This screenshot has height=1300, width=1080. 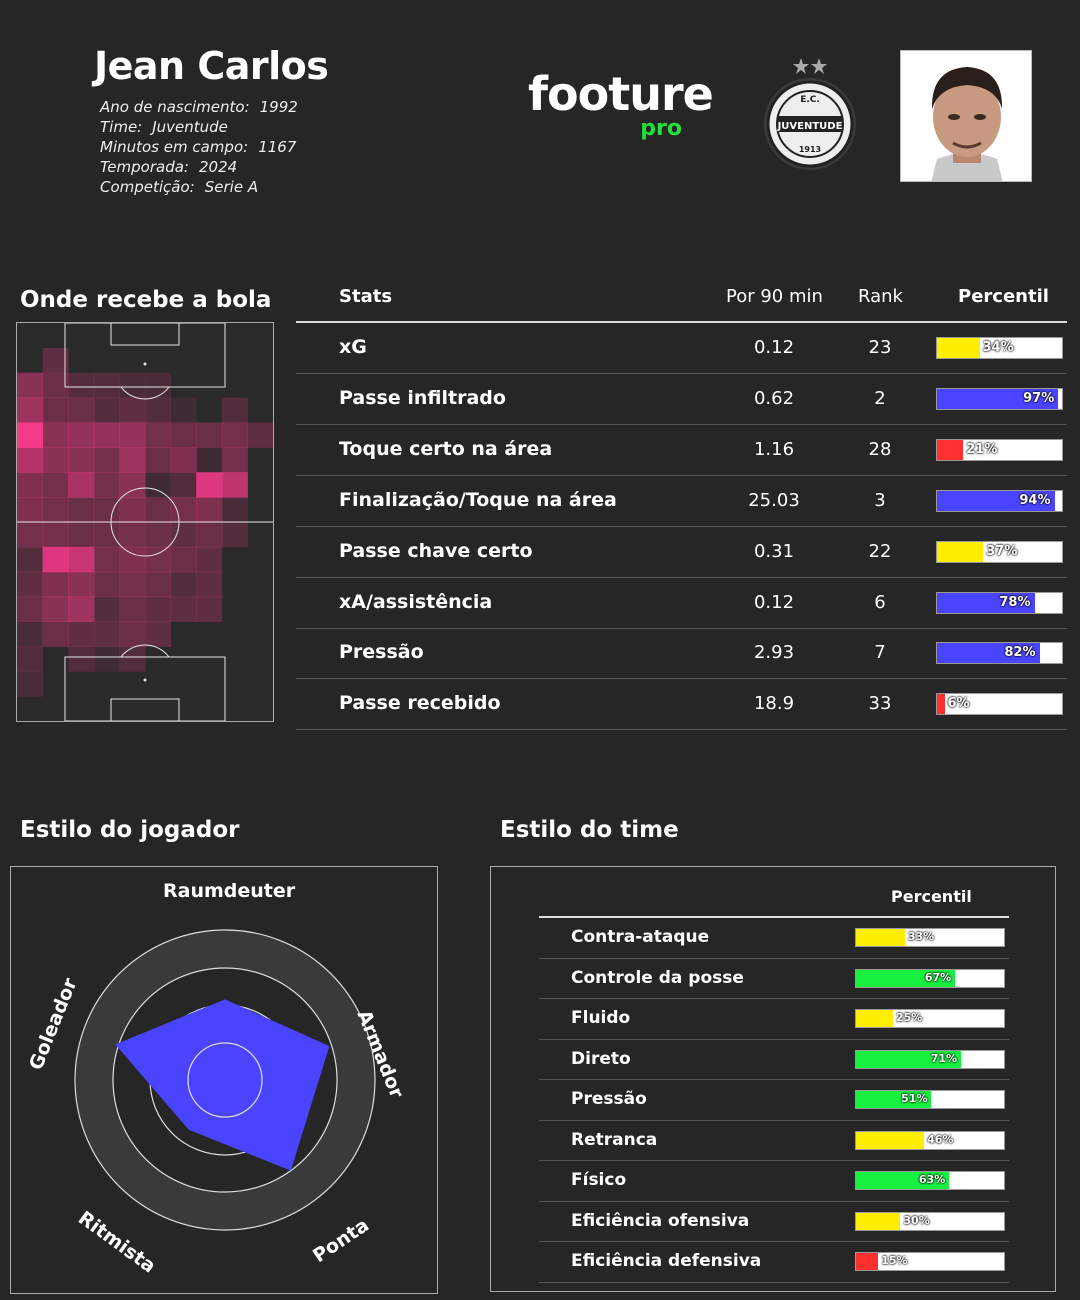 I want to click on percentile-label: 6%, so click(x=958, y=704).